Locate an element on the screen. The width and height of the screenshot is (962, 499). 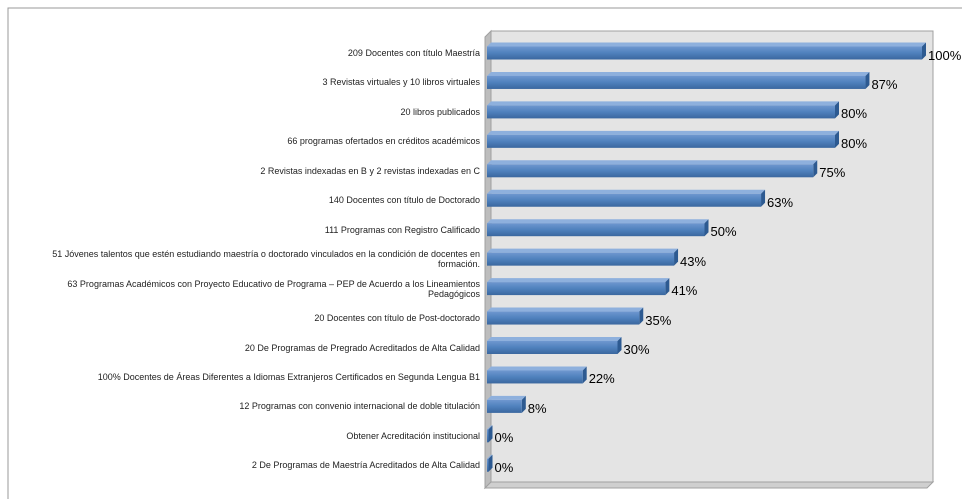
category-label: 140 Docentes con título de Doctorado is located at coordinates (404, 200).